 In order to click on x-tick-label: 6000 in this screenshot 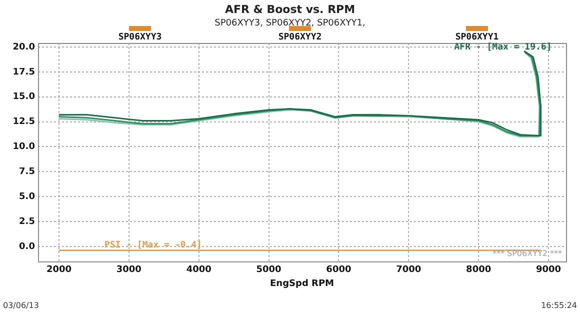, I will do `click(339, 270)`.